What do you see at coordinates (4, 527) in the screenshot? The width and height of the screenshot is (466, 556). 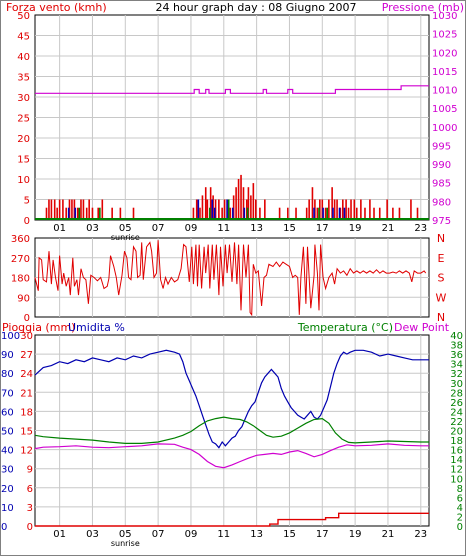 I see `humidity-y-tick: 0` at bounding box center [4, 527].